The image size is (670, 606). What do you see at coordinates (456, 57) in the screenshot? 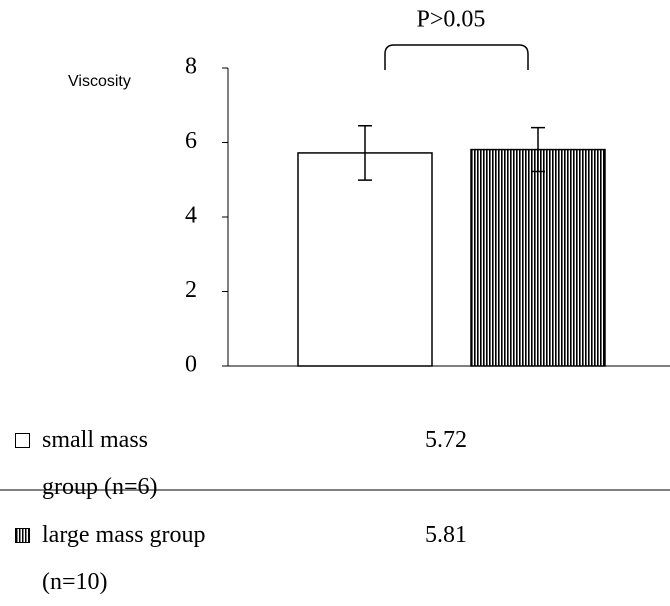
I see `significance-bracket` at bounding box center [456, 57].